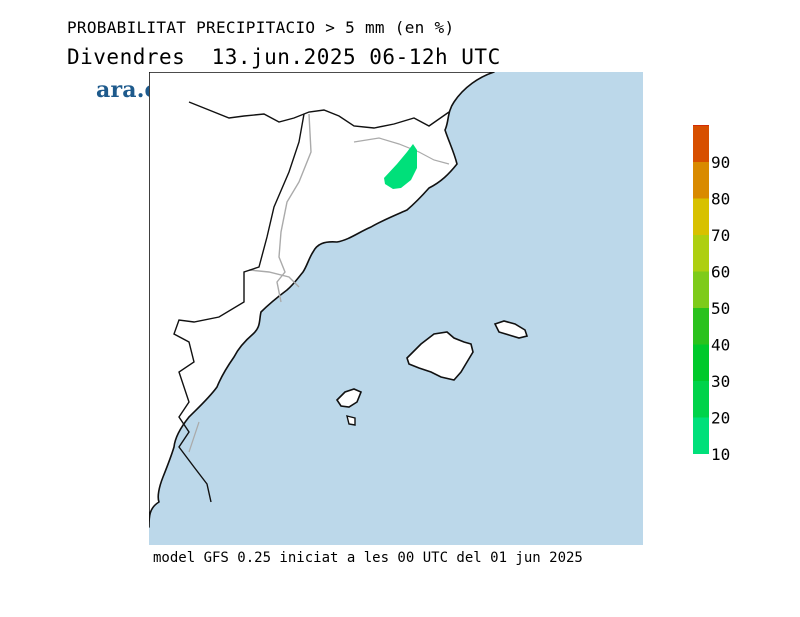 This screenshot has width=800, height=617. I want to click on region-boundary-internal, so click(401, 151).